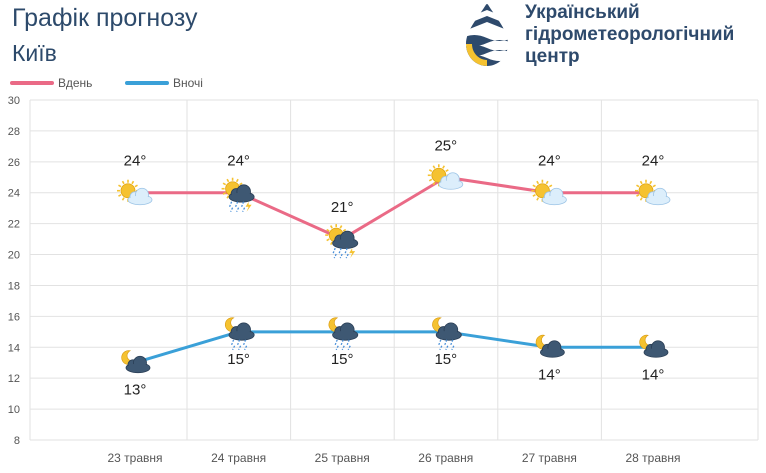  I want to click on city-name: Київ, so click(34, 53).